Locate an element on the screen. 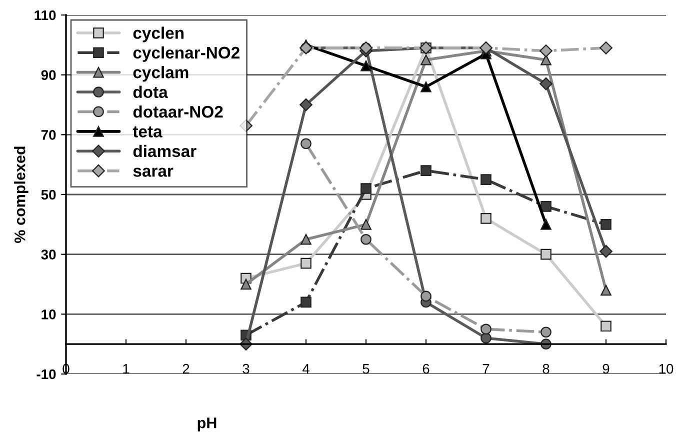  x-axis-title: pH is located at coordinates (207, 425).